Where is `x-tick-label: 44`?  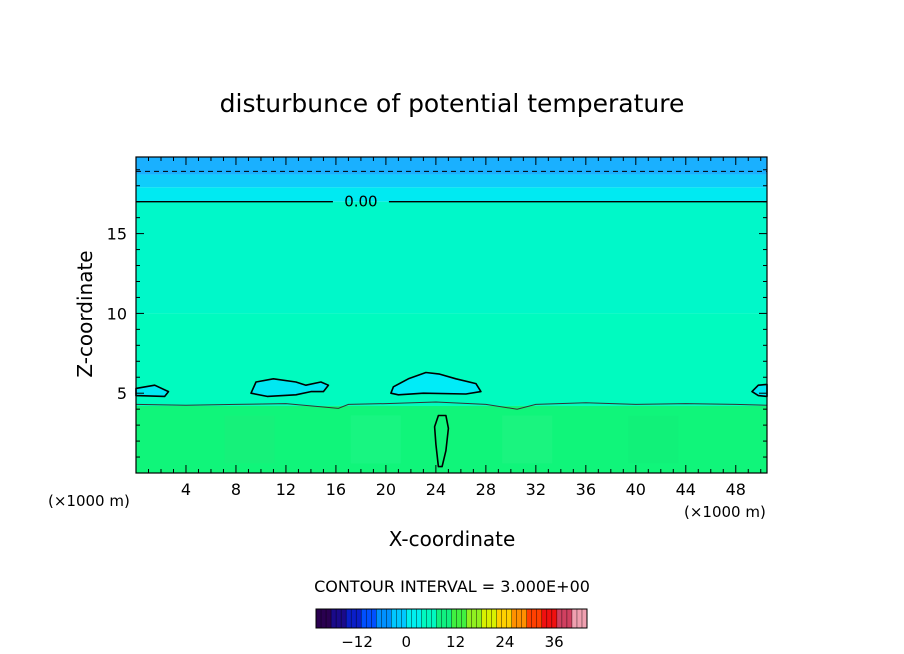 x-tick-label: 44 is located at coordinates (686, 489).